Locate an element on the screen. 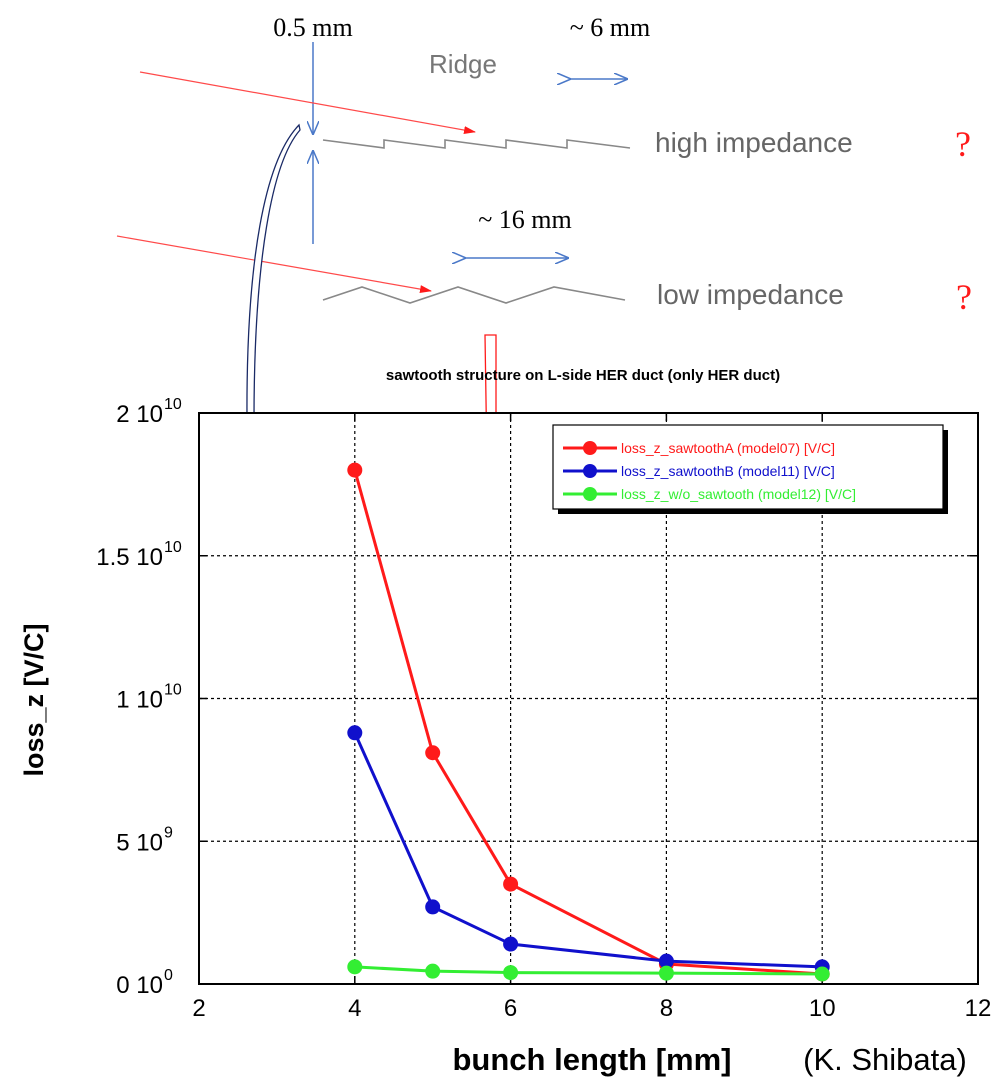 Image resolution: width=999 pixels, height=1083 pixels. y-tick-label: 1 10 is located at coordinates (139, 700).